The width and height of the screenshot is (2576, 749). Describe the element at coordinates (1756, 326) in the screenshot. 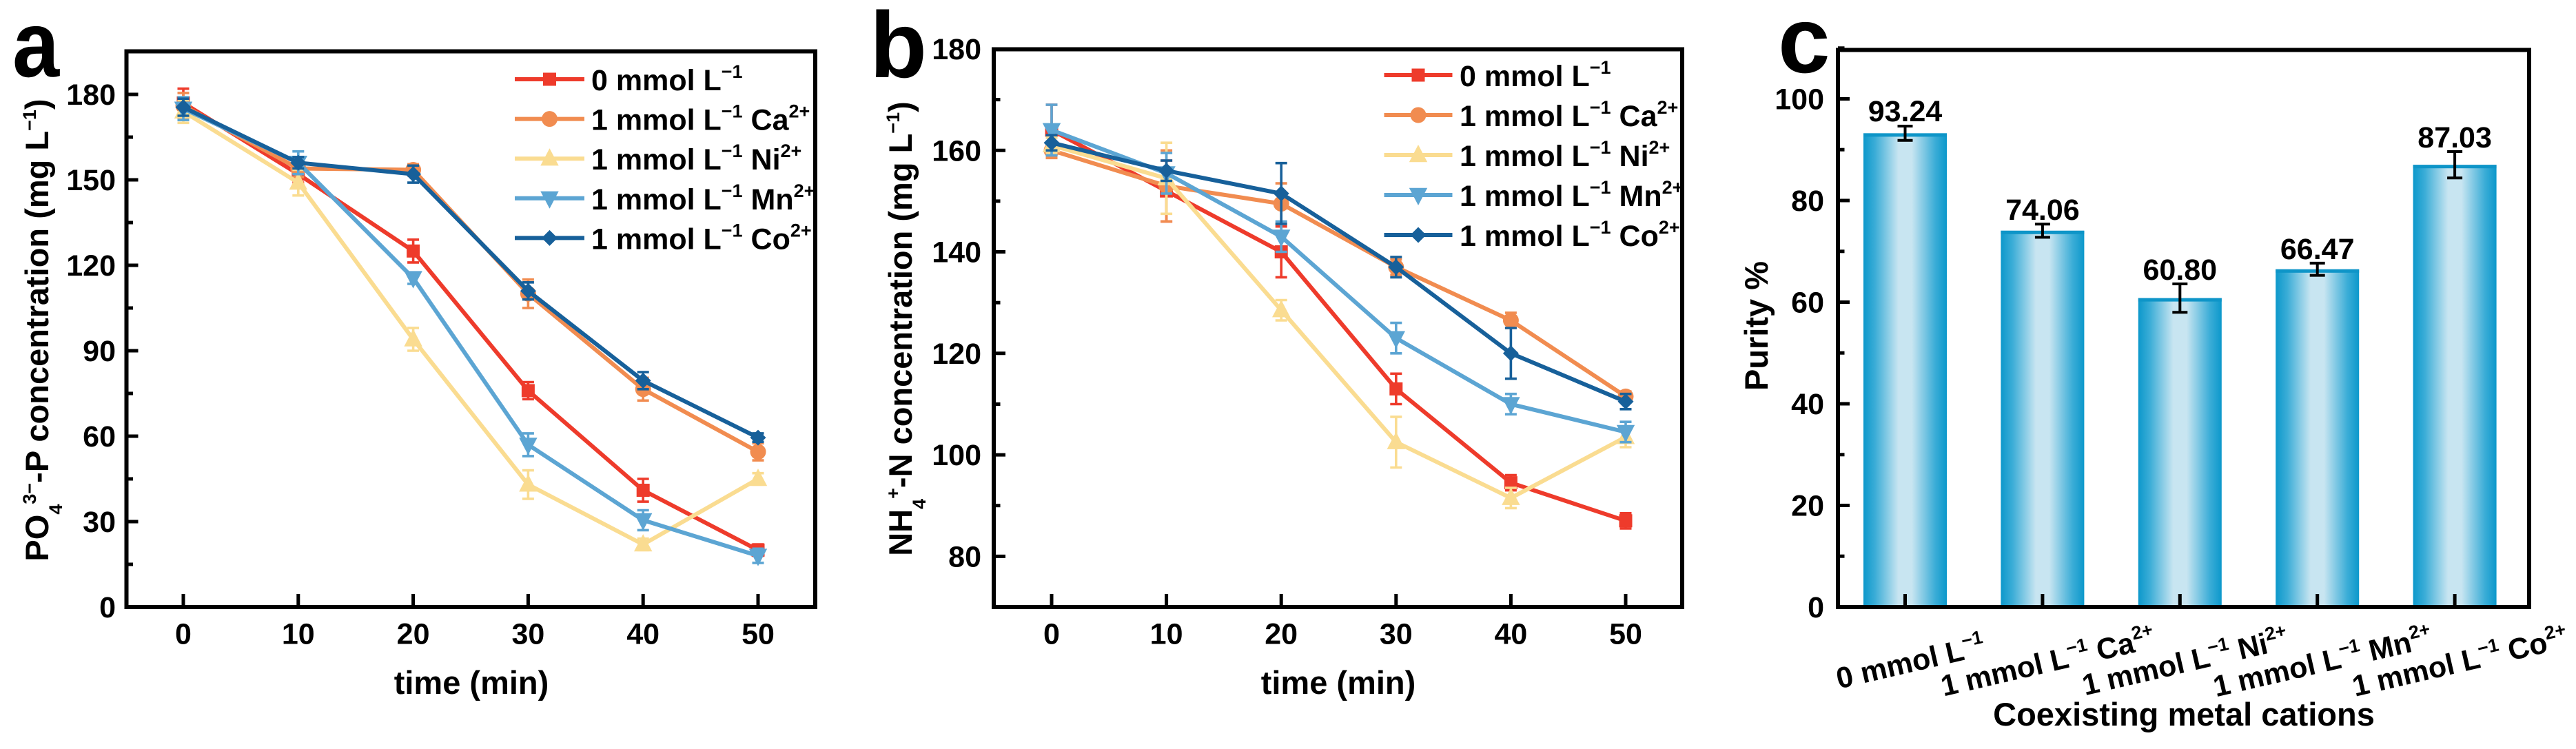

I see `svg-text: Purity %` at that location.